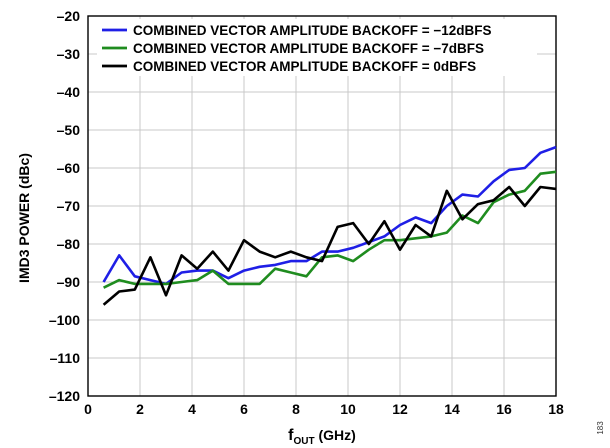  Describe the element at coordinates (140, 409) in the screenshot. I see `x-tick-label: 2` at that location.